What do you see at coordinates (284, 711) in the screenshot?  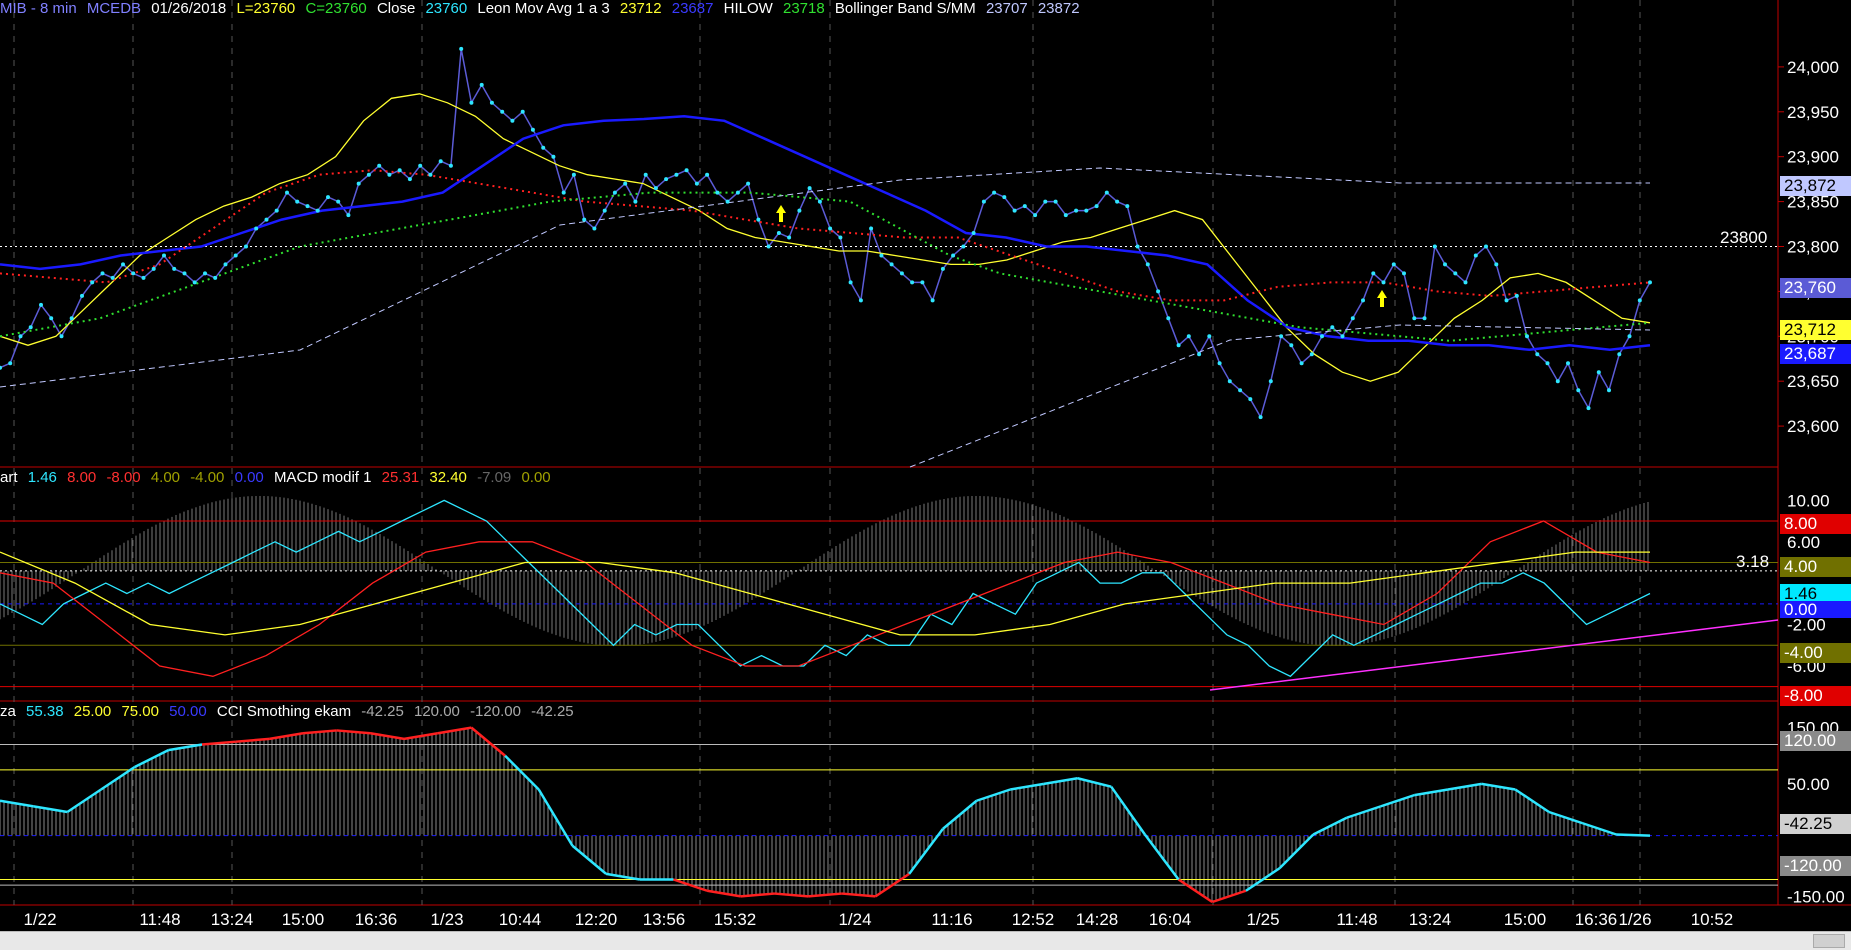 I see `cci-label: CCI Smothing ekam` at bounding box center [284, 711].